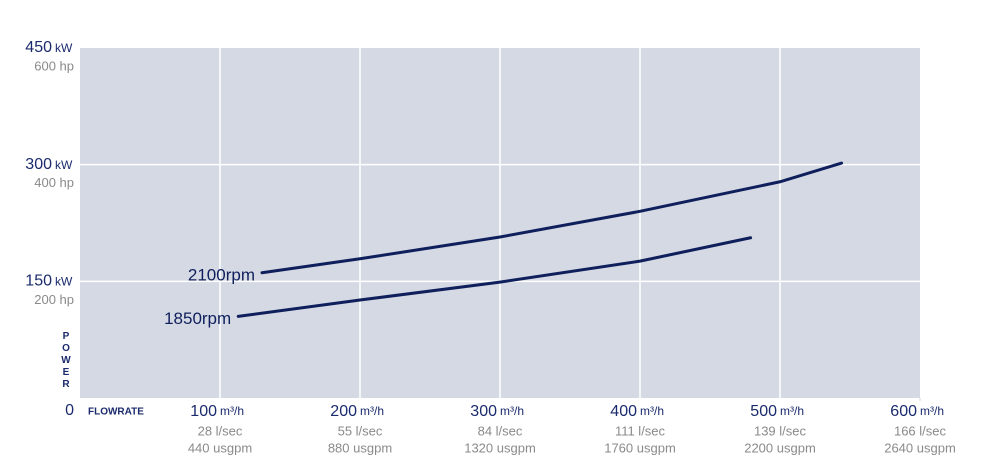 The width and height of the screenshot is (1000, 469). What do you see at coordinates (640, 447) in the screenshot?
I see `x-tertiary-label: 1760 usgpm` at bounding box center [640, 447].